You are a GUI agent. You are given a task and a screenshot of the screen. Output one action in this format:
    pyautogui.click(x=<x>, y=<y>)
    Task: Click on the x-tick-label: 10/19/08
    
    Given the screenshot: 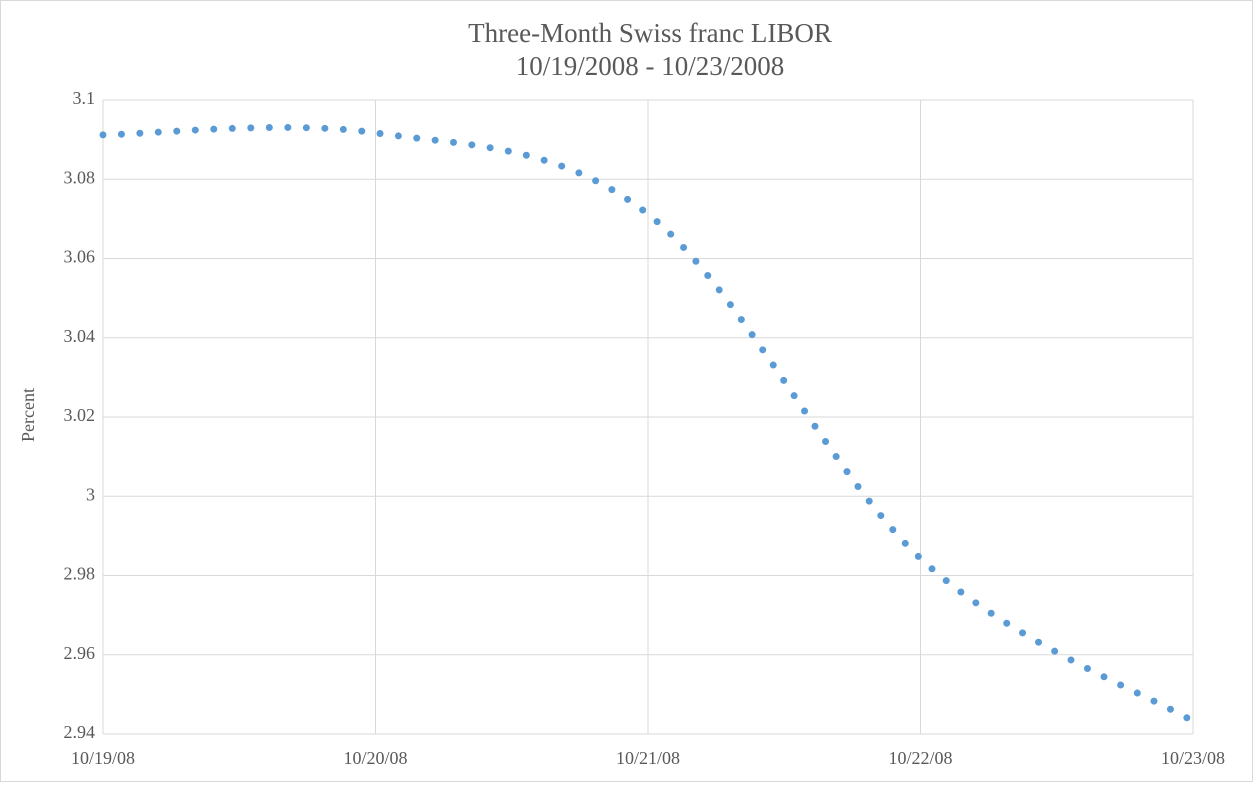 What is the action you would take?
    pyautogui.click(x=103, y=758)
    